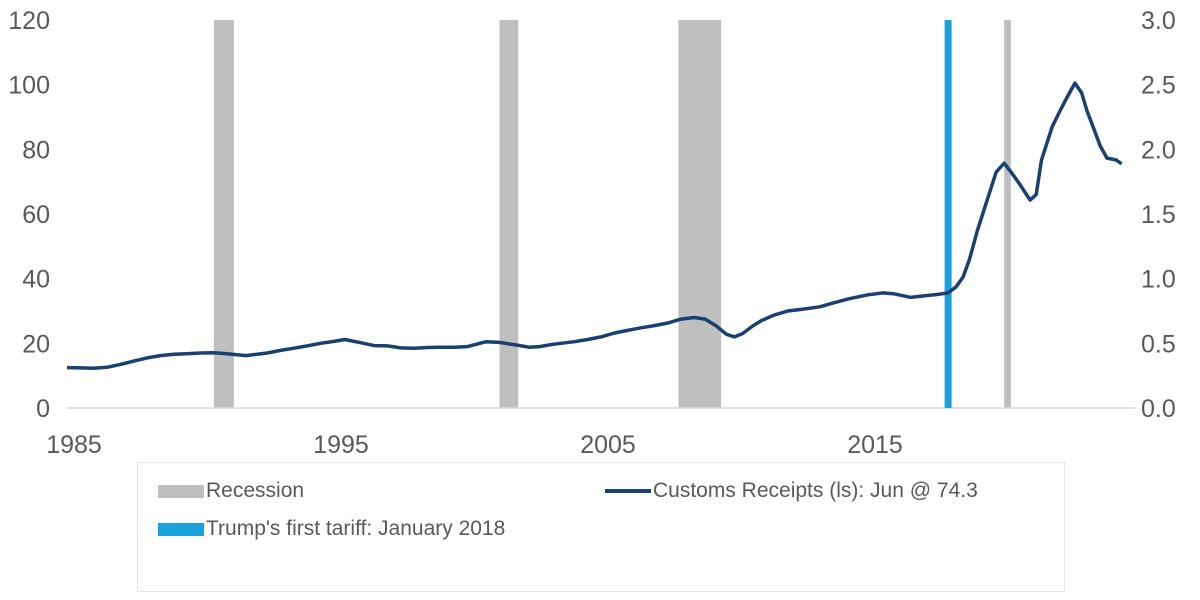 The height and width of the screenshot is (600, 1200). Describe the element at coordinates (815, 490) in the screenshot. I see `legend-label-customs: Customs Receipts (ls): Jun @ 74.3` at that location.